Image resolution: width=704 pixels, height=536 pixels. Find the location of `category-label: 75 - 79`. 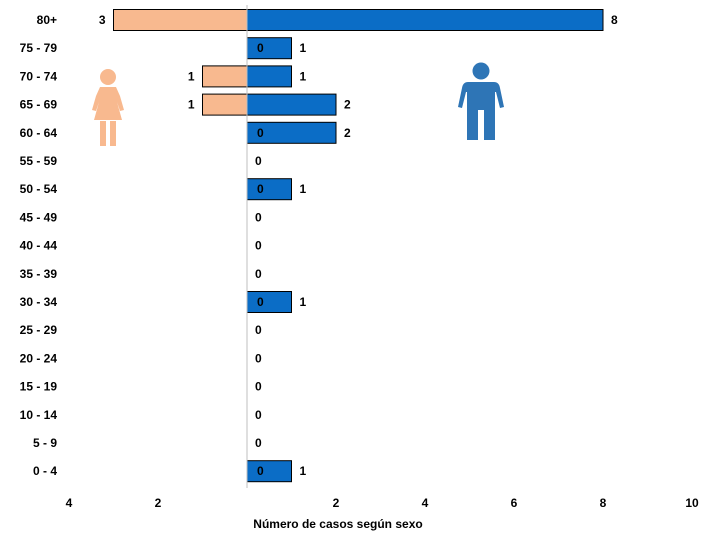

category-label: 75 - 79 is located at coordinates (39, 48).